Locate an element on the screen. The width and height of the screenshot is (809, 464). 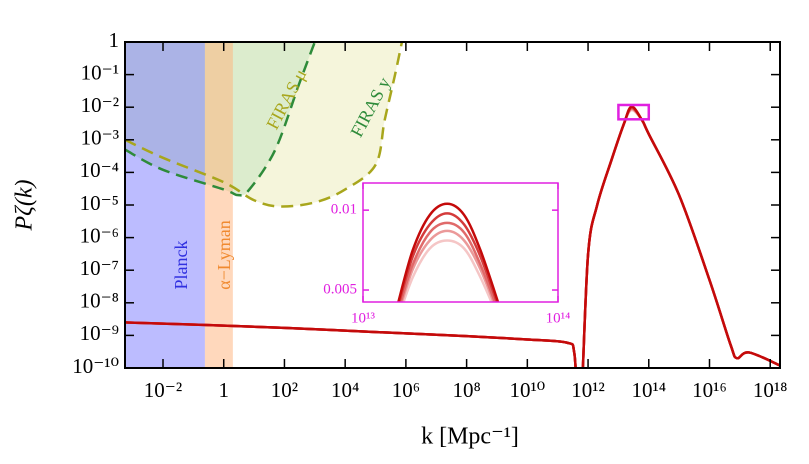
y-tick-label: 0.005 is located at coordinates (340, 289).